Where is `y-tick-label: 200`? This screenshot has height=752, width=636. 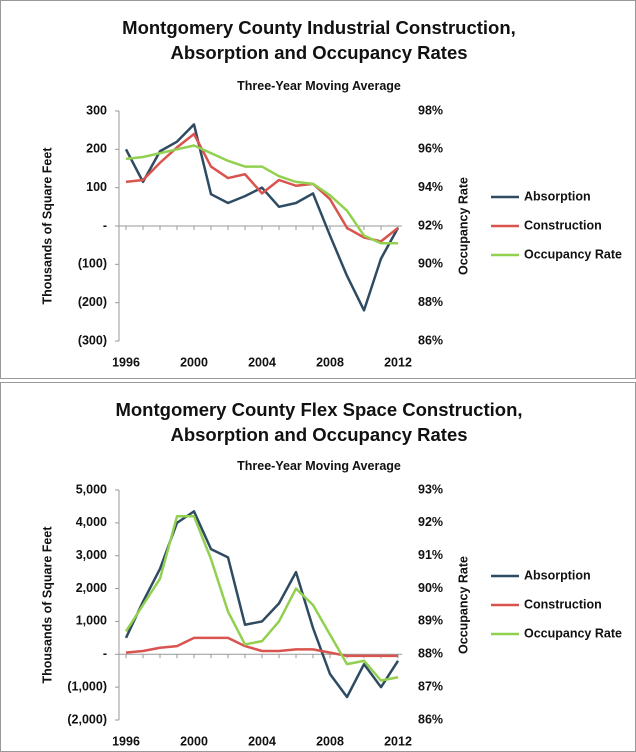 y-tick-label: 200 is located at coordinates (96, 149).